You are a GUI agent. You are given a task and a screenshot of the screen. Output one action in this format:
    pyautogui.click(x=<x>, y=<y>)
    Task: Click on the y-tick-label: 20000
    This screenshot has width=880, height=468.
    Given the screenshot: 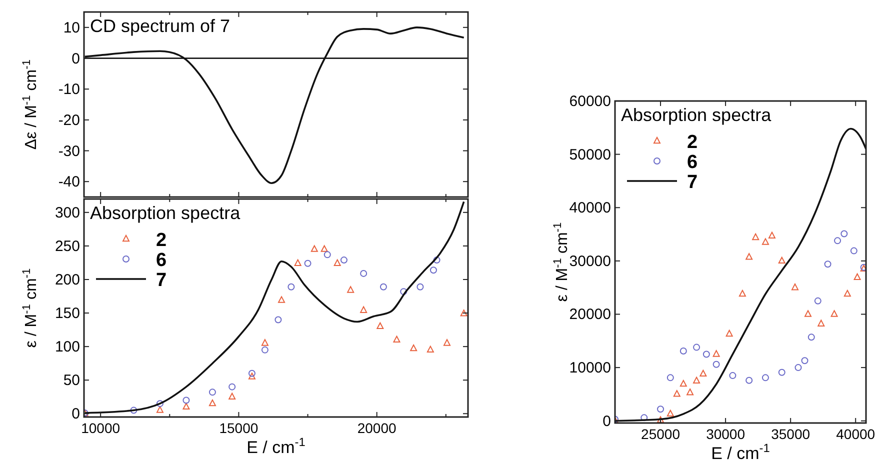 What is the action you would take?
    pyautogui.click(x=590, y=315)
    